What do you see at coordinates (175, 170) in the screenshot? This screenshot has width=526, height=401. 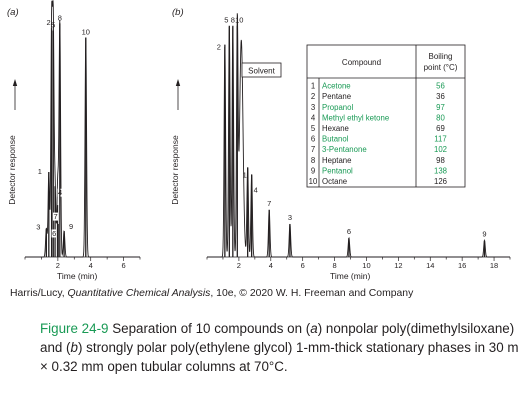 I see `y-axis-label-b: Detector response` at bounding box center [175, 170].